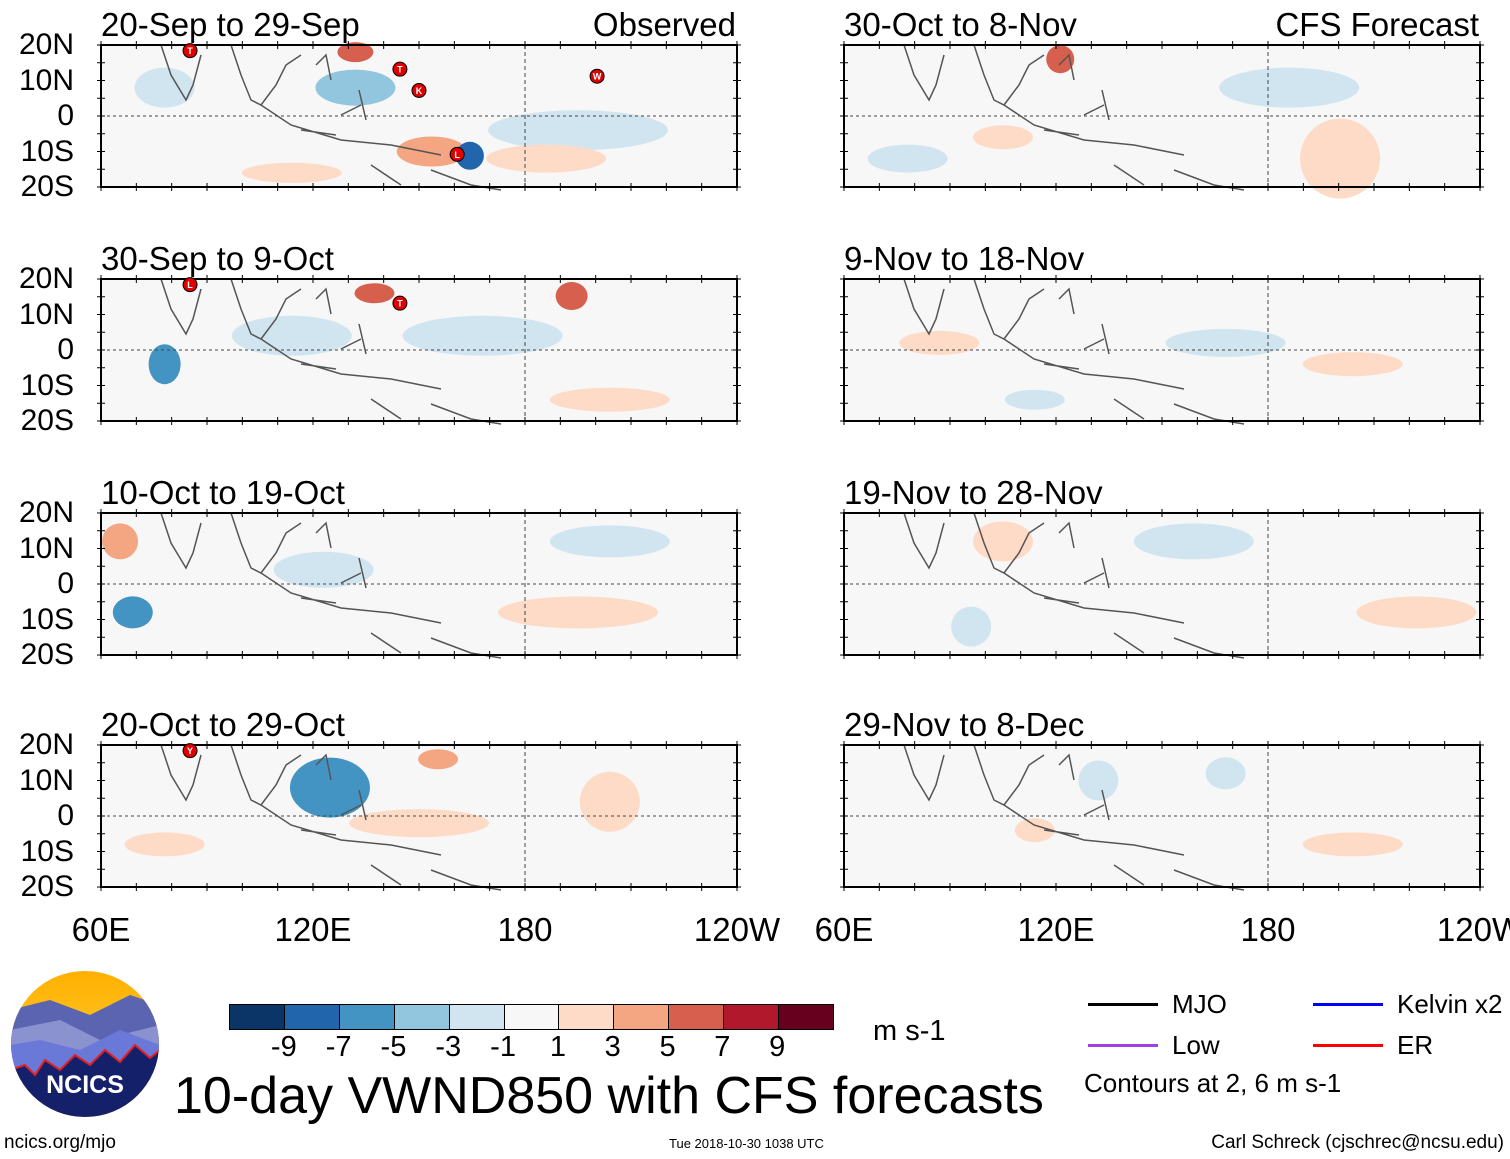 Image resolution: width=1510 pixels, height=1159 pixels. What do you see at coordinates (746, 1143) in the screenshot?
I see `footer-timestamp: Tue 2018-10-30 1038 UTC` at bounding box center [746, 1143].